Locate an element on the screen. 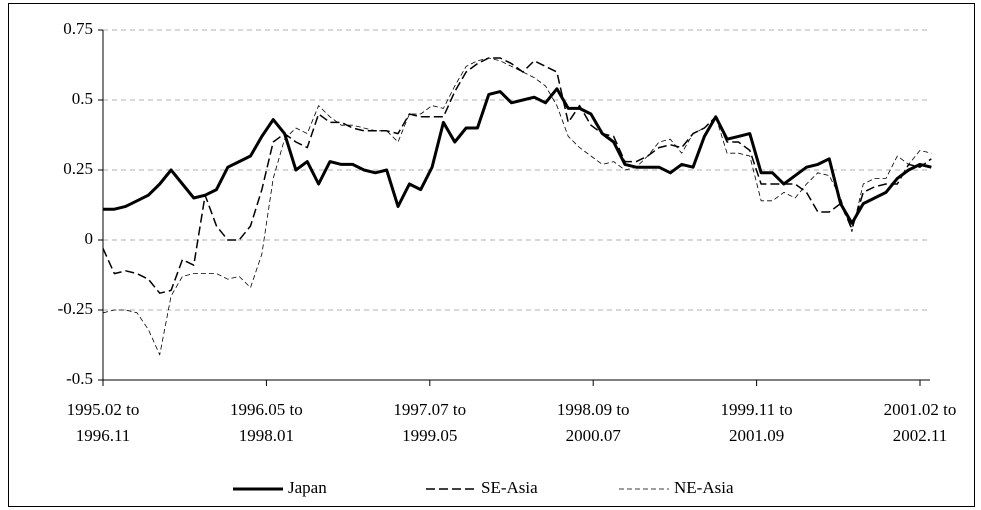  x-tick-label: 1997.07 to is located at coordinates (429, 409).